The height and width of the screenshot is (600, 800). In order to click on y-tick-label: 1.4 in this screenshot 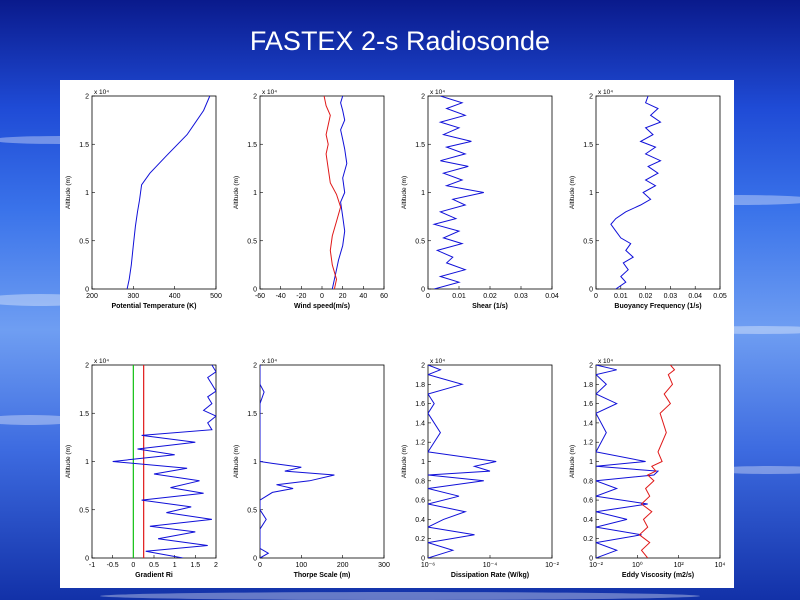, I will do `click(588, 423)`.